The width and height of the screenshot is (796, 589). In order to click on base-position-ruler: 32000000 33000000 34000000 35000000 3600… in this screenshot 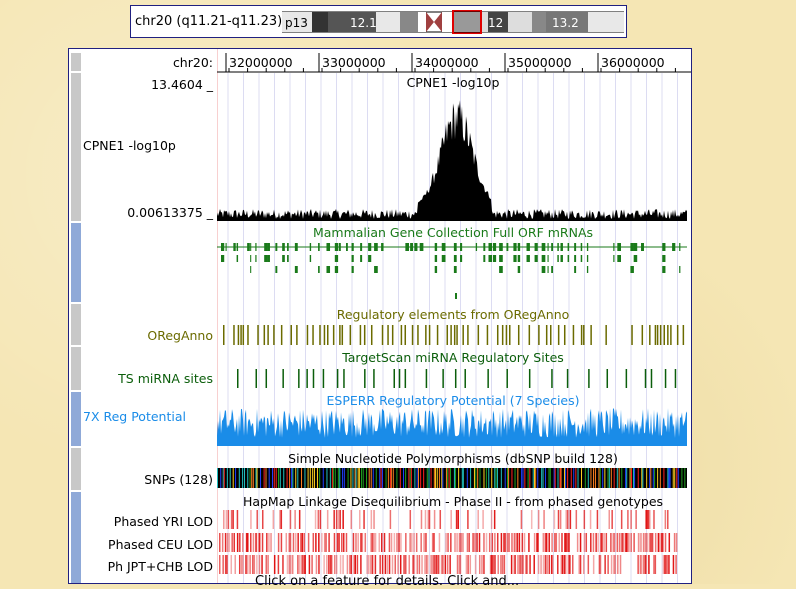, I will do `click(454, 63)`.